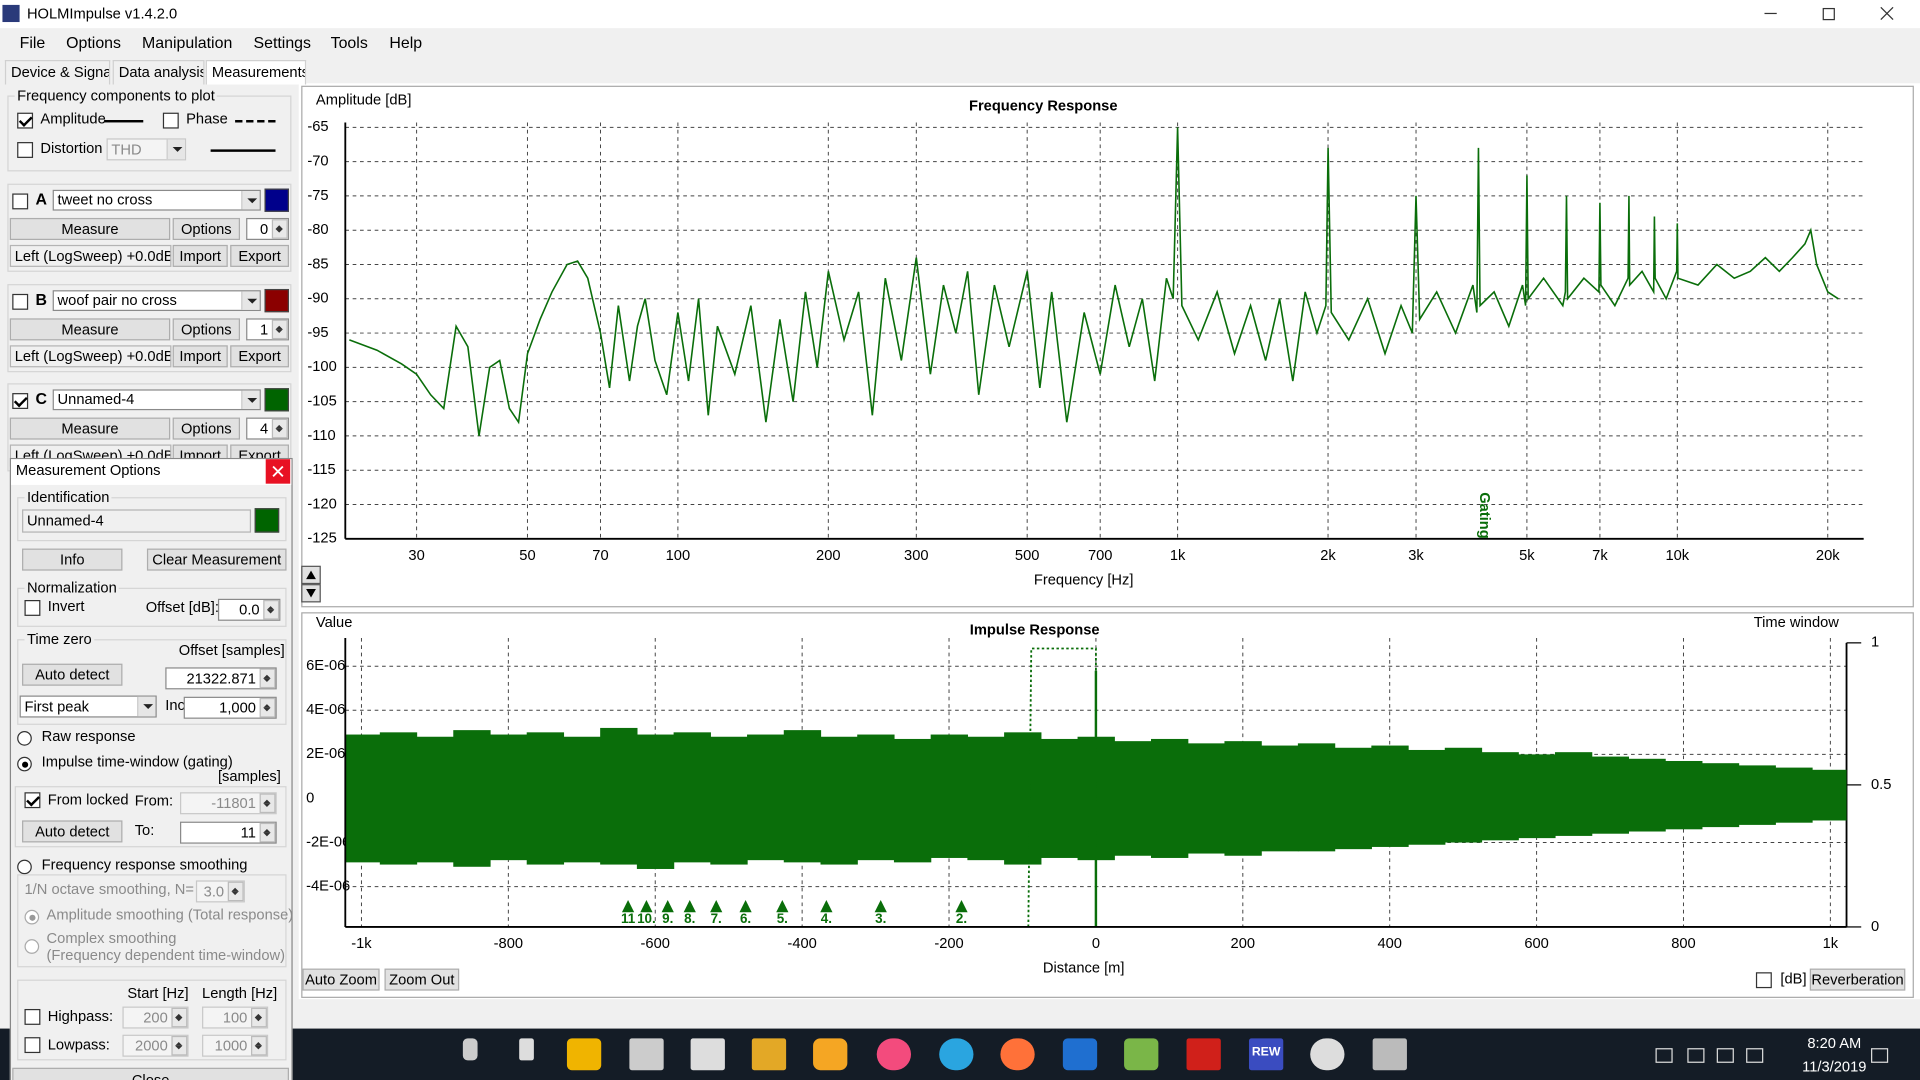 This screenshot has height=1080, width=1920. Describe the element at coordinates (1834, 1066) in the screenshot. I see `clock-date: 11/3/2019` at that location.